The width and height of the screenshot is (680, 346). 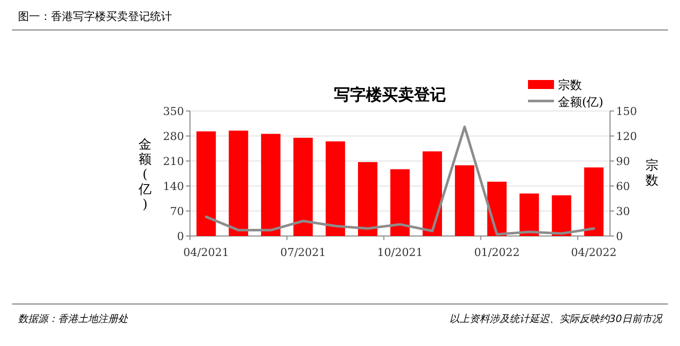 What do you see at coordinates (145, 175) in the screenshot?
I see `y-axis-title: 金额(亿)` at bounding box center [145, 175].